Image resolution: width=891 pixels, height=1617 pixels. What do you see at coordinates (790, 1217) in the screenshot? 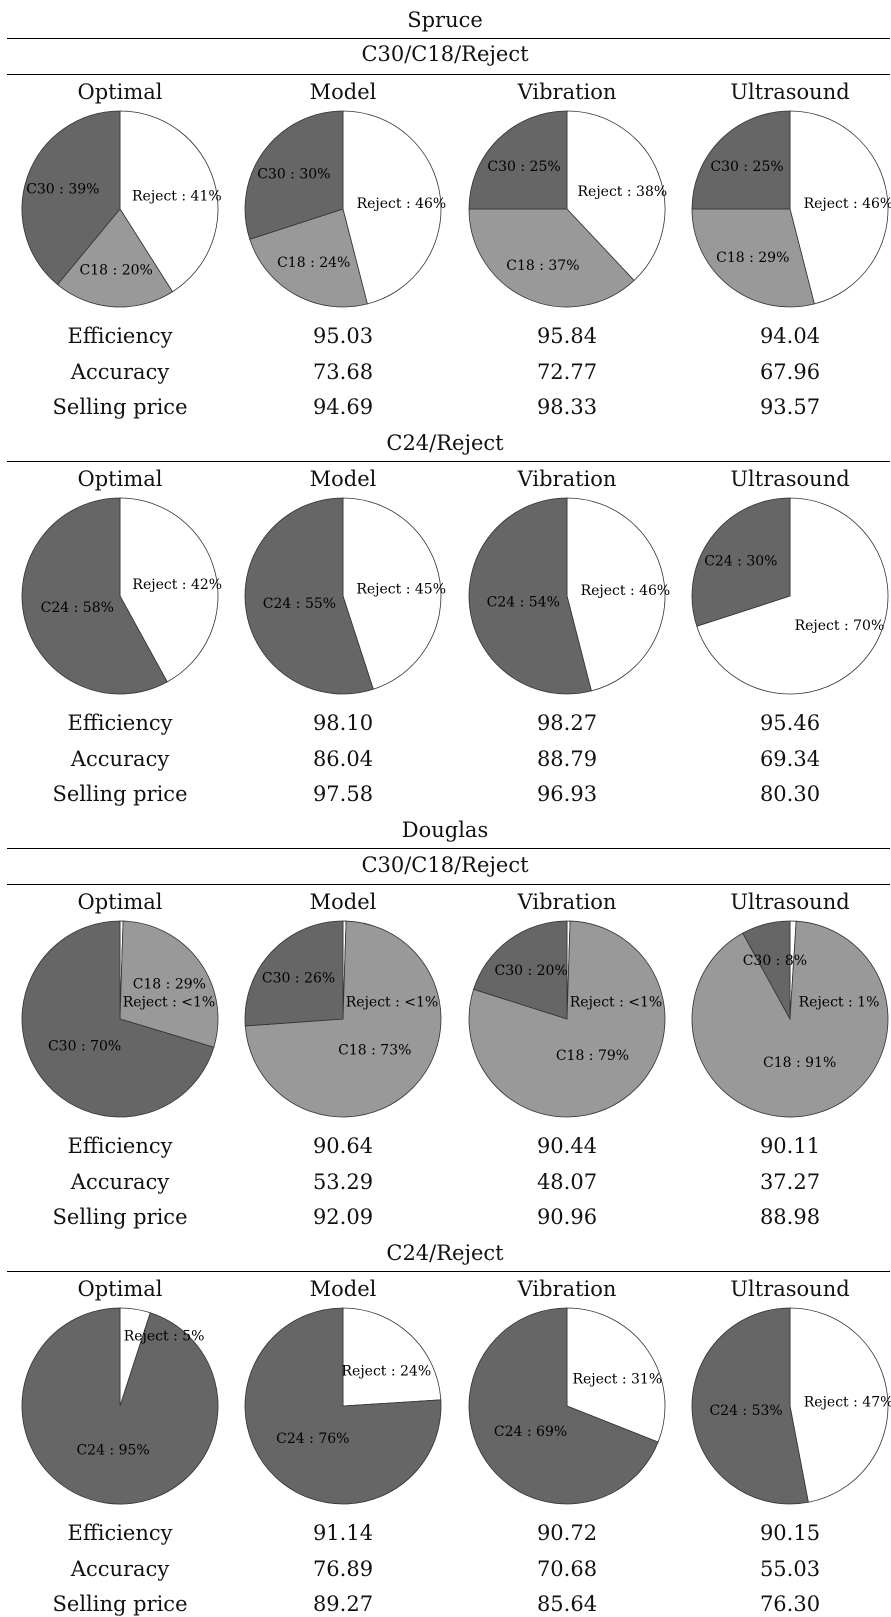
I see `metric-value: 88.98` at bounding box center [790, 1217].